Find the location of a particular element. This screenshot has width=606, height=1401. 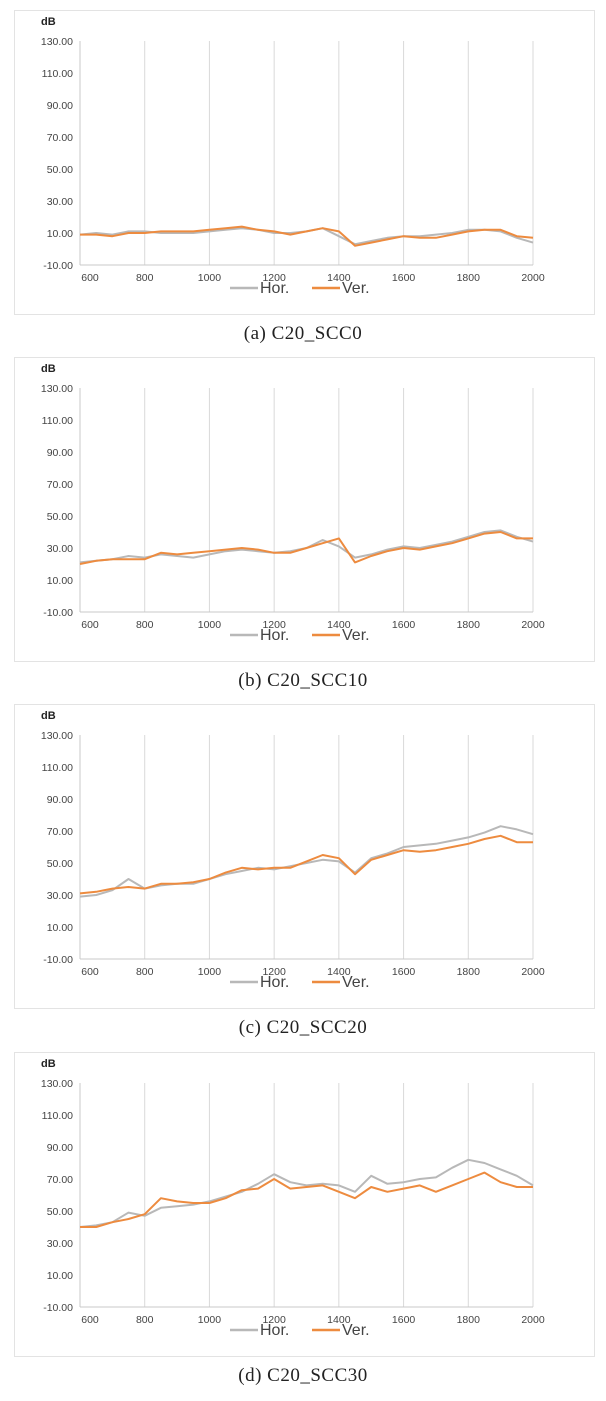

chart-caption: (a) C20_SCC0 is located at coordinates (303, 333).